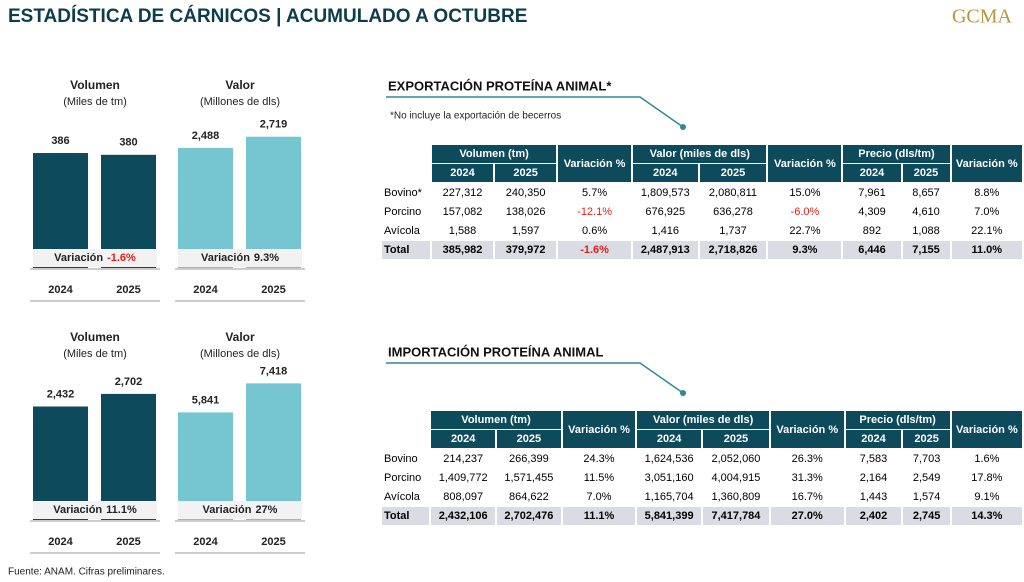 This screenshot has height=582, width=1024. What do you see at coordinates (525, 231) in the screenshot?
I see `cell: 1,597` at bounding box center [525, 231].